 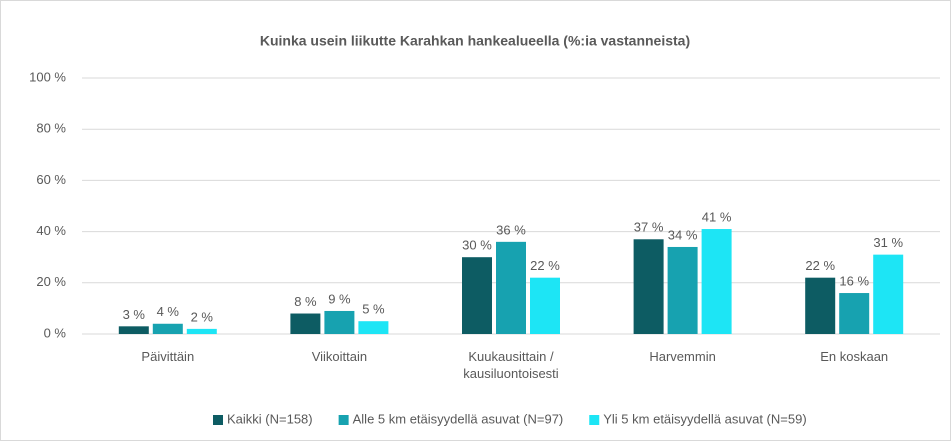 What do you see at coordinates (51, 128) in the screenshot?
I see `y-tick-label: 80 %` at bounding box center [51, 128].